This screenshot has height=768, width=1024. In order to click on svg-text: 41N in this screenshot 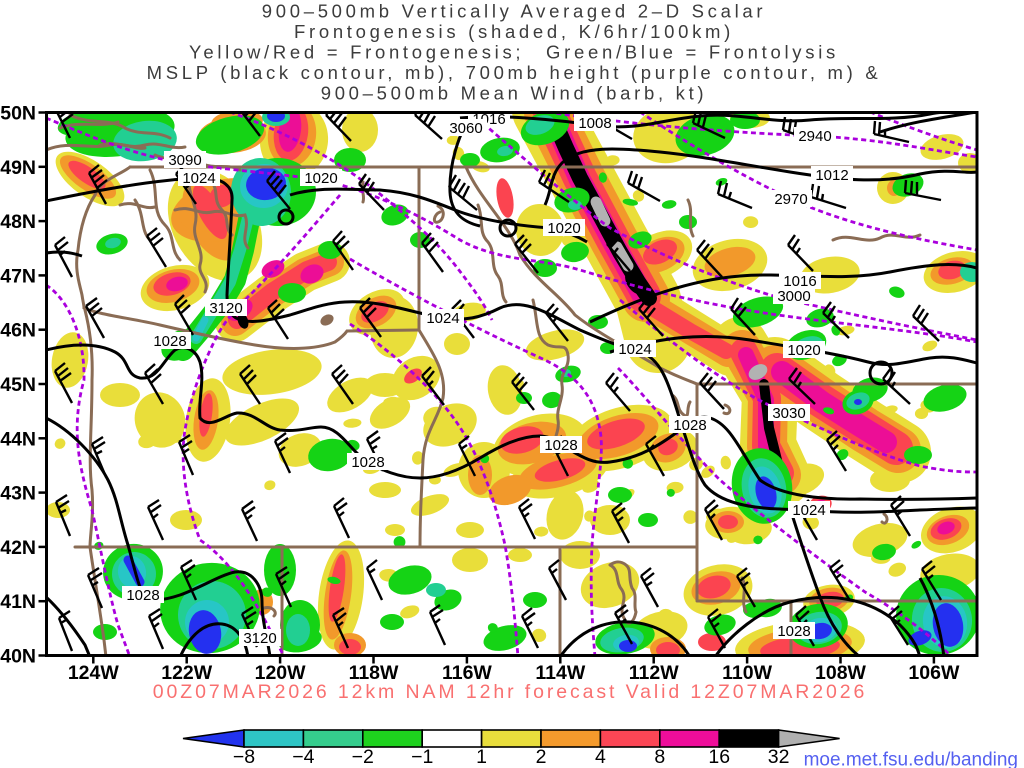, I will do `click(18, 602)`.